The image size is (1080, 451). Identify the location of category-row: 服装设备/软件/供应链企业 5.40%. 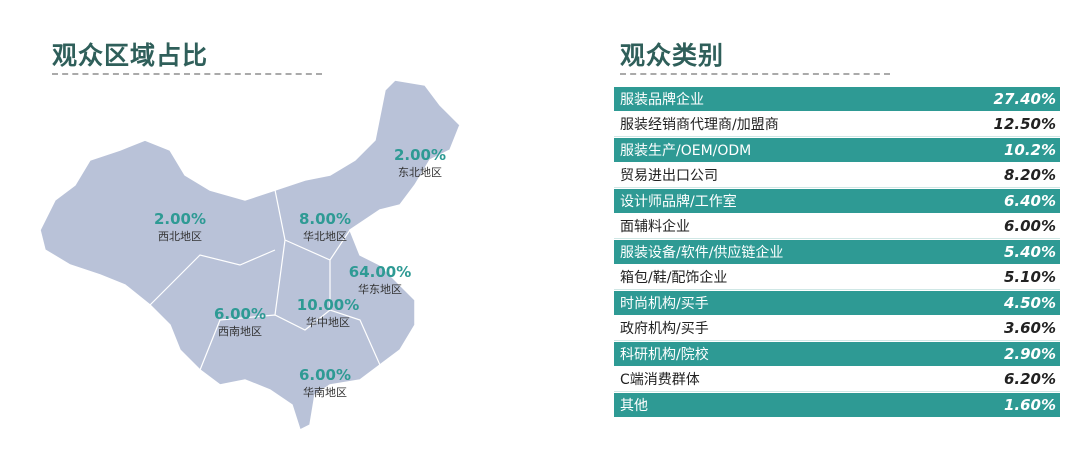
(837, 252).